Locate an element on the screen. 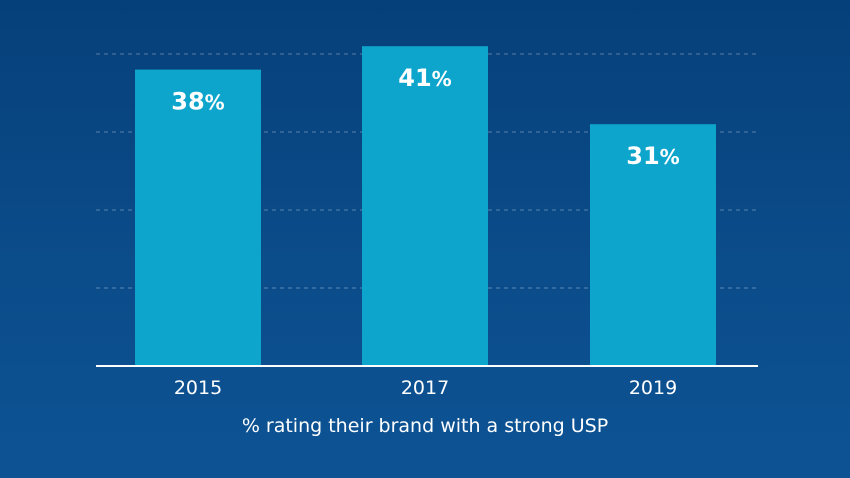 The width and height of the screenshot is (850, 478). value-labels: 38% 41% 31% is located at coordinates (425, 117).